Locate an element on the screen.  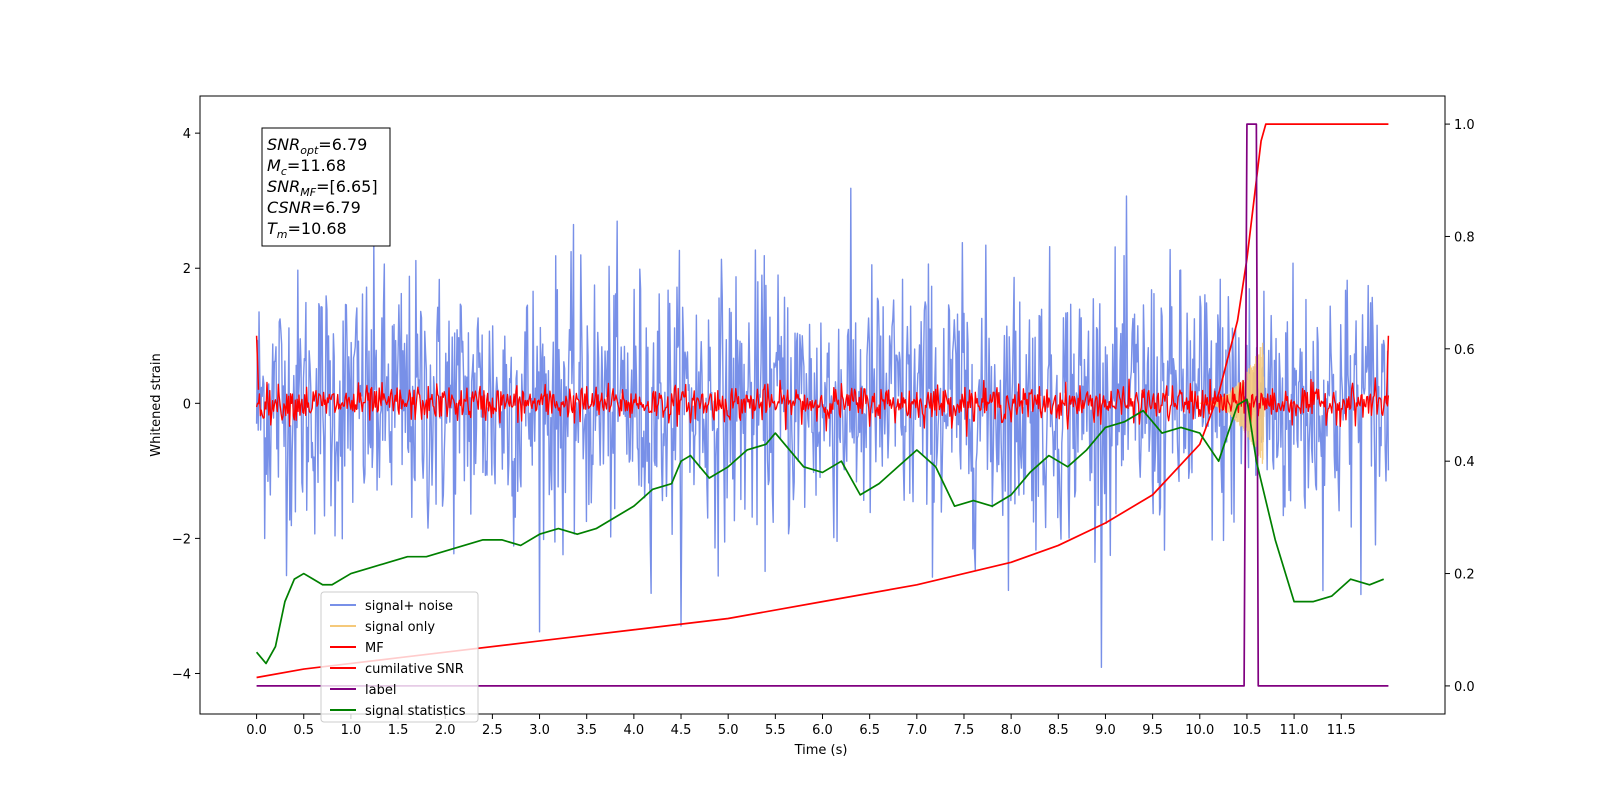
left-y-tick-label: −4 is located at coordinates (181, 674).